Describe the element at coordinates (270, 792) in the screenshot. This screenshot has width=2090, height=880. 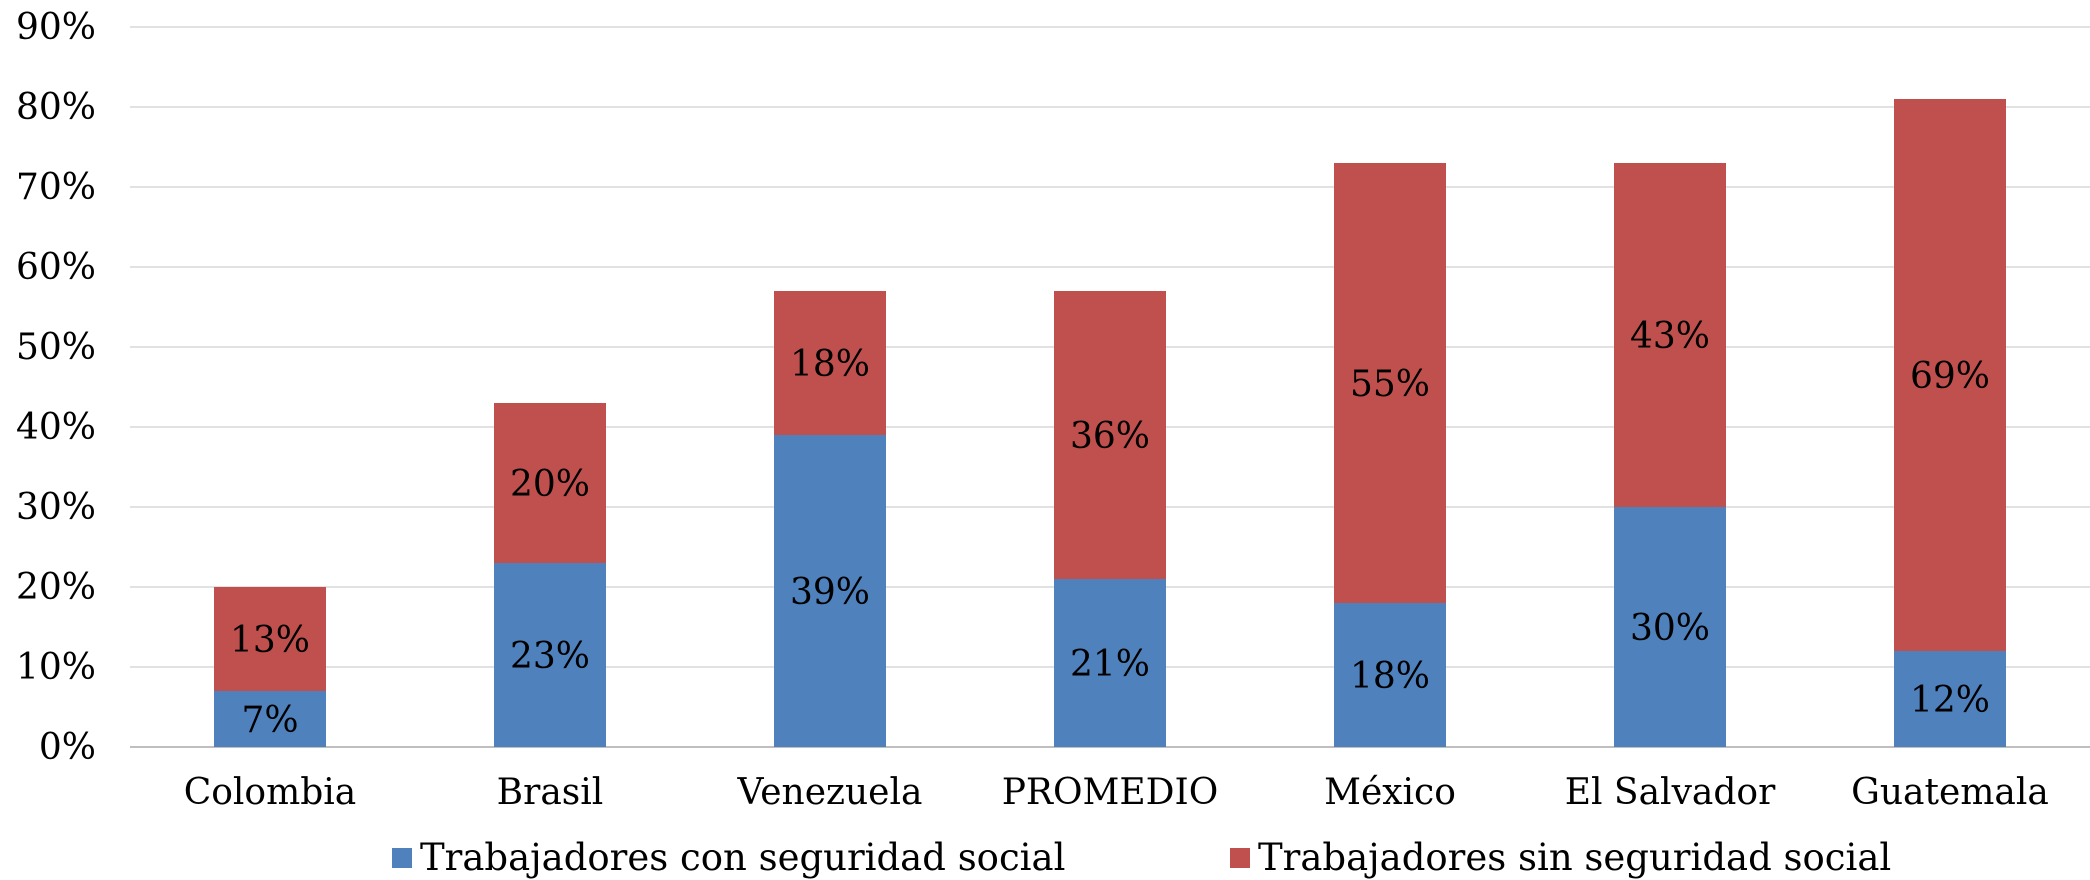
I see `x-tick-label: Colombia` at that location.